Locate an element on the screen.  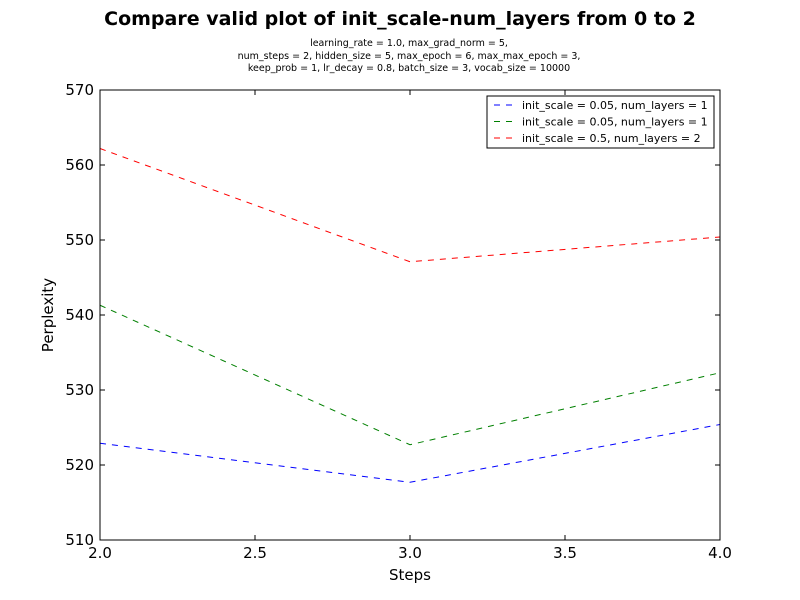
y-tick-label: 550 is located at coordinates (79, 240).